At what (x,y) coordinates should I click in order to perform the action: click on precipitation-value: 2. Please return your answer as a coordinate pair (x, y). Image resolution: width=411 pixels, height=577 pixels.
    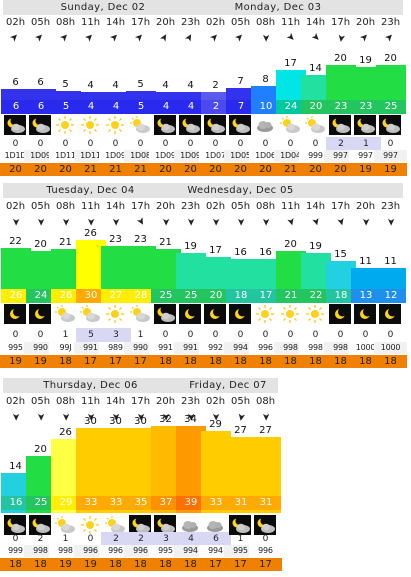
    Looking at the image, I should click on (40, 539).